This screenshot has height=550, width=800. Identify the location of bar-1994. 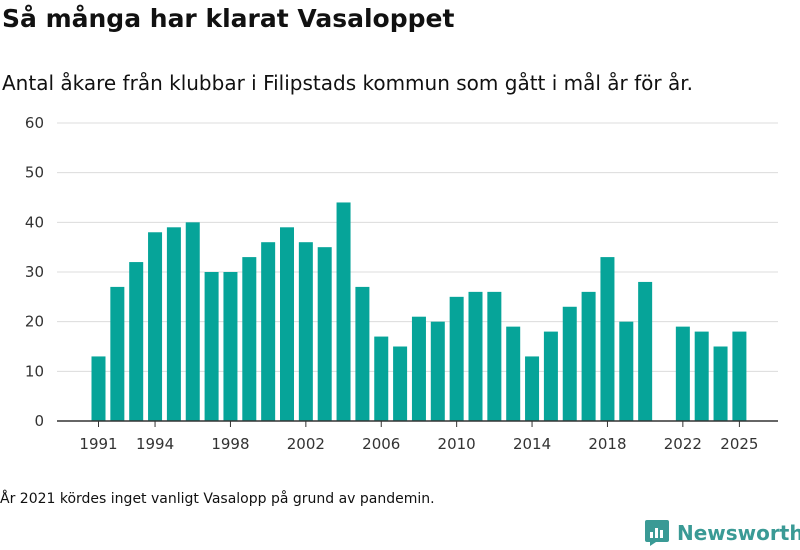
(155, 326).